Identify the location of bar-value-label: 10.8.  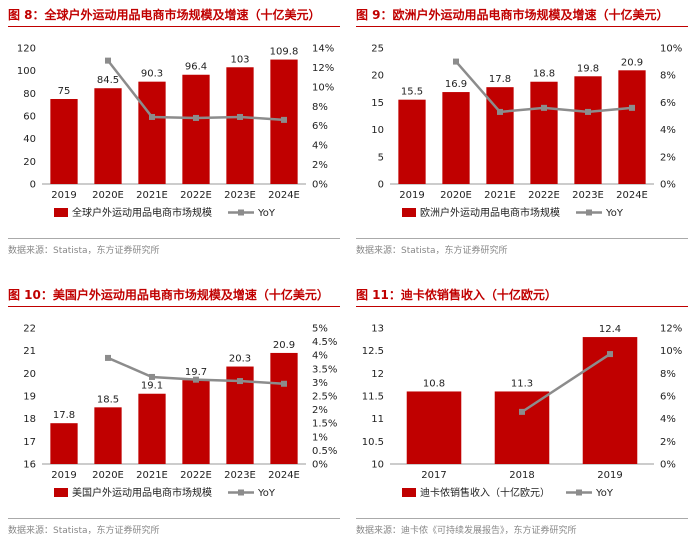
(434, 383).